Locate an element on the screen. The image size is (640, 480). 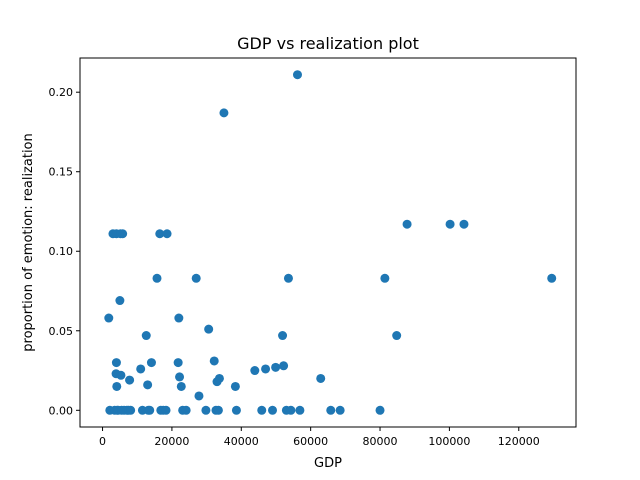
x-tick-label: 60000 is located at coordinates (310, 441).